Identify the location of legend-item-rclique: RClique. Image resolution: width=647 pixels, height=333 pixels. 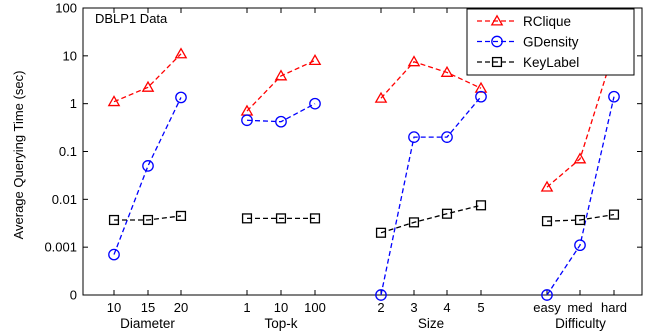
(524, 21).